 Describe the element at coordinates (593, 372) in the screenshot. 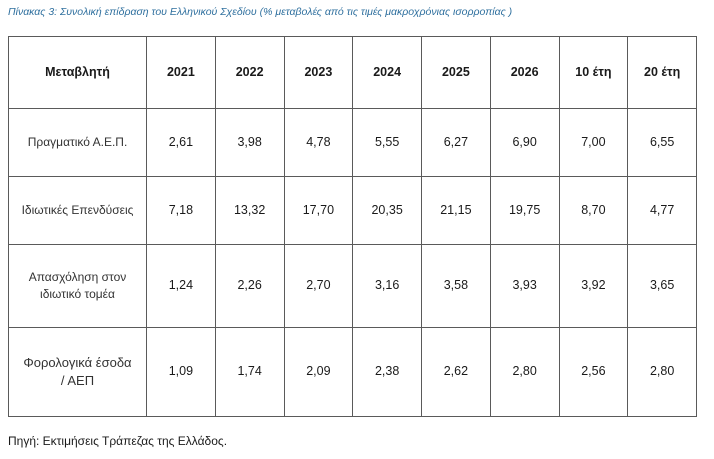

I see `table-cell: 2,56` at that location.